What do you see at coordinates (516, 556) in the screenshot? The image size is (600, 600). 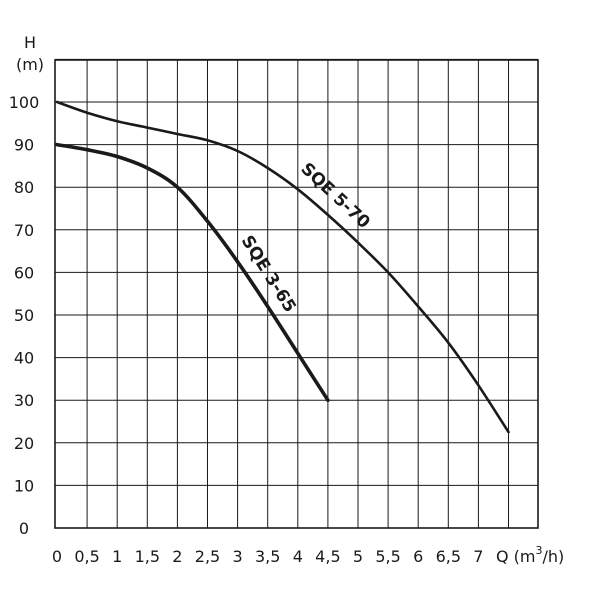 I see `x-axis-label-prefix: Q (m` at bounding box center [516, 556].